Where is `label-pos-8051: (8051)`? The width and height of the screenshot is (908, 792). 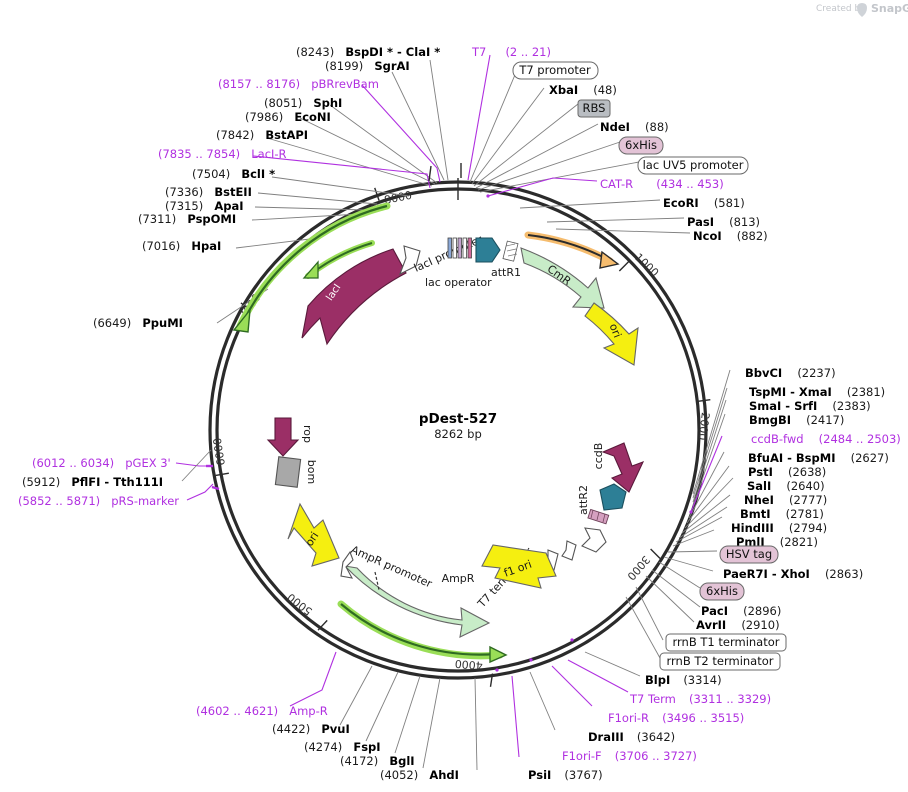 label-pos-8051: (8051) is located at coordinates (283, 103).